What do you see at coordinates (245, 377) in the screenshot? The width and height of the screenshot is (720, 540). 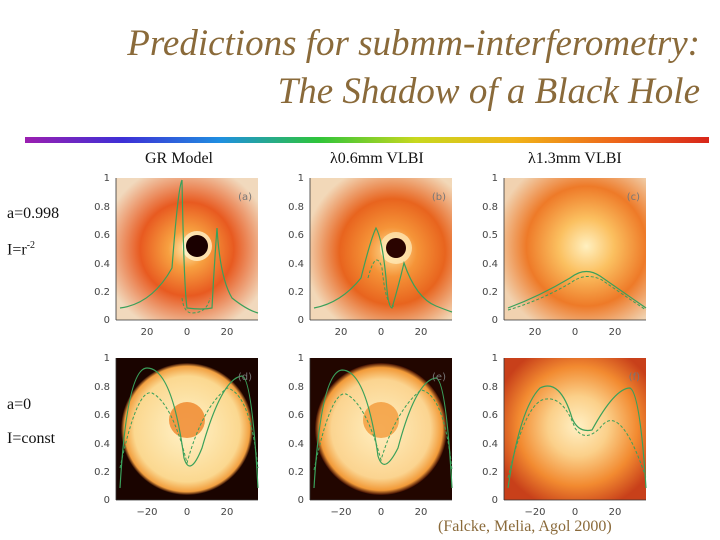 I see `panel-tag: (d)` at bounding box center [245, 377].